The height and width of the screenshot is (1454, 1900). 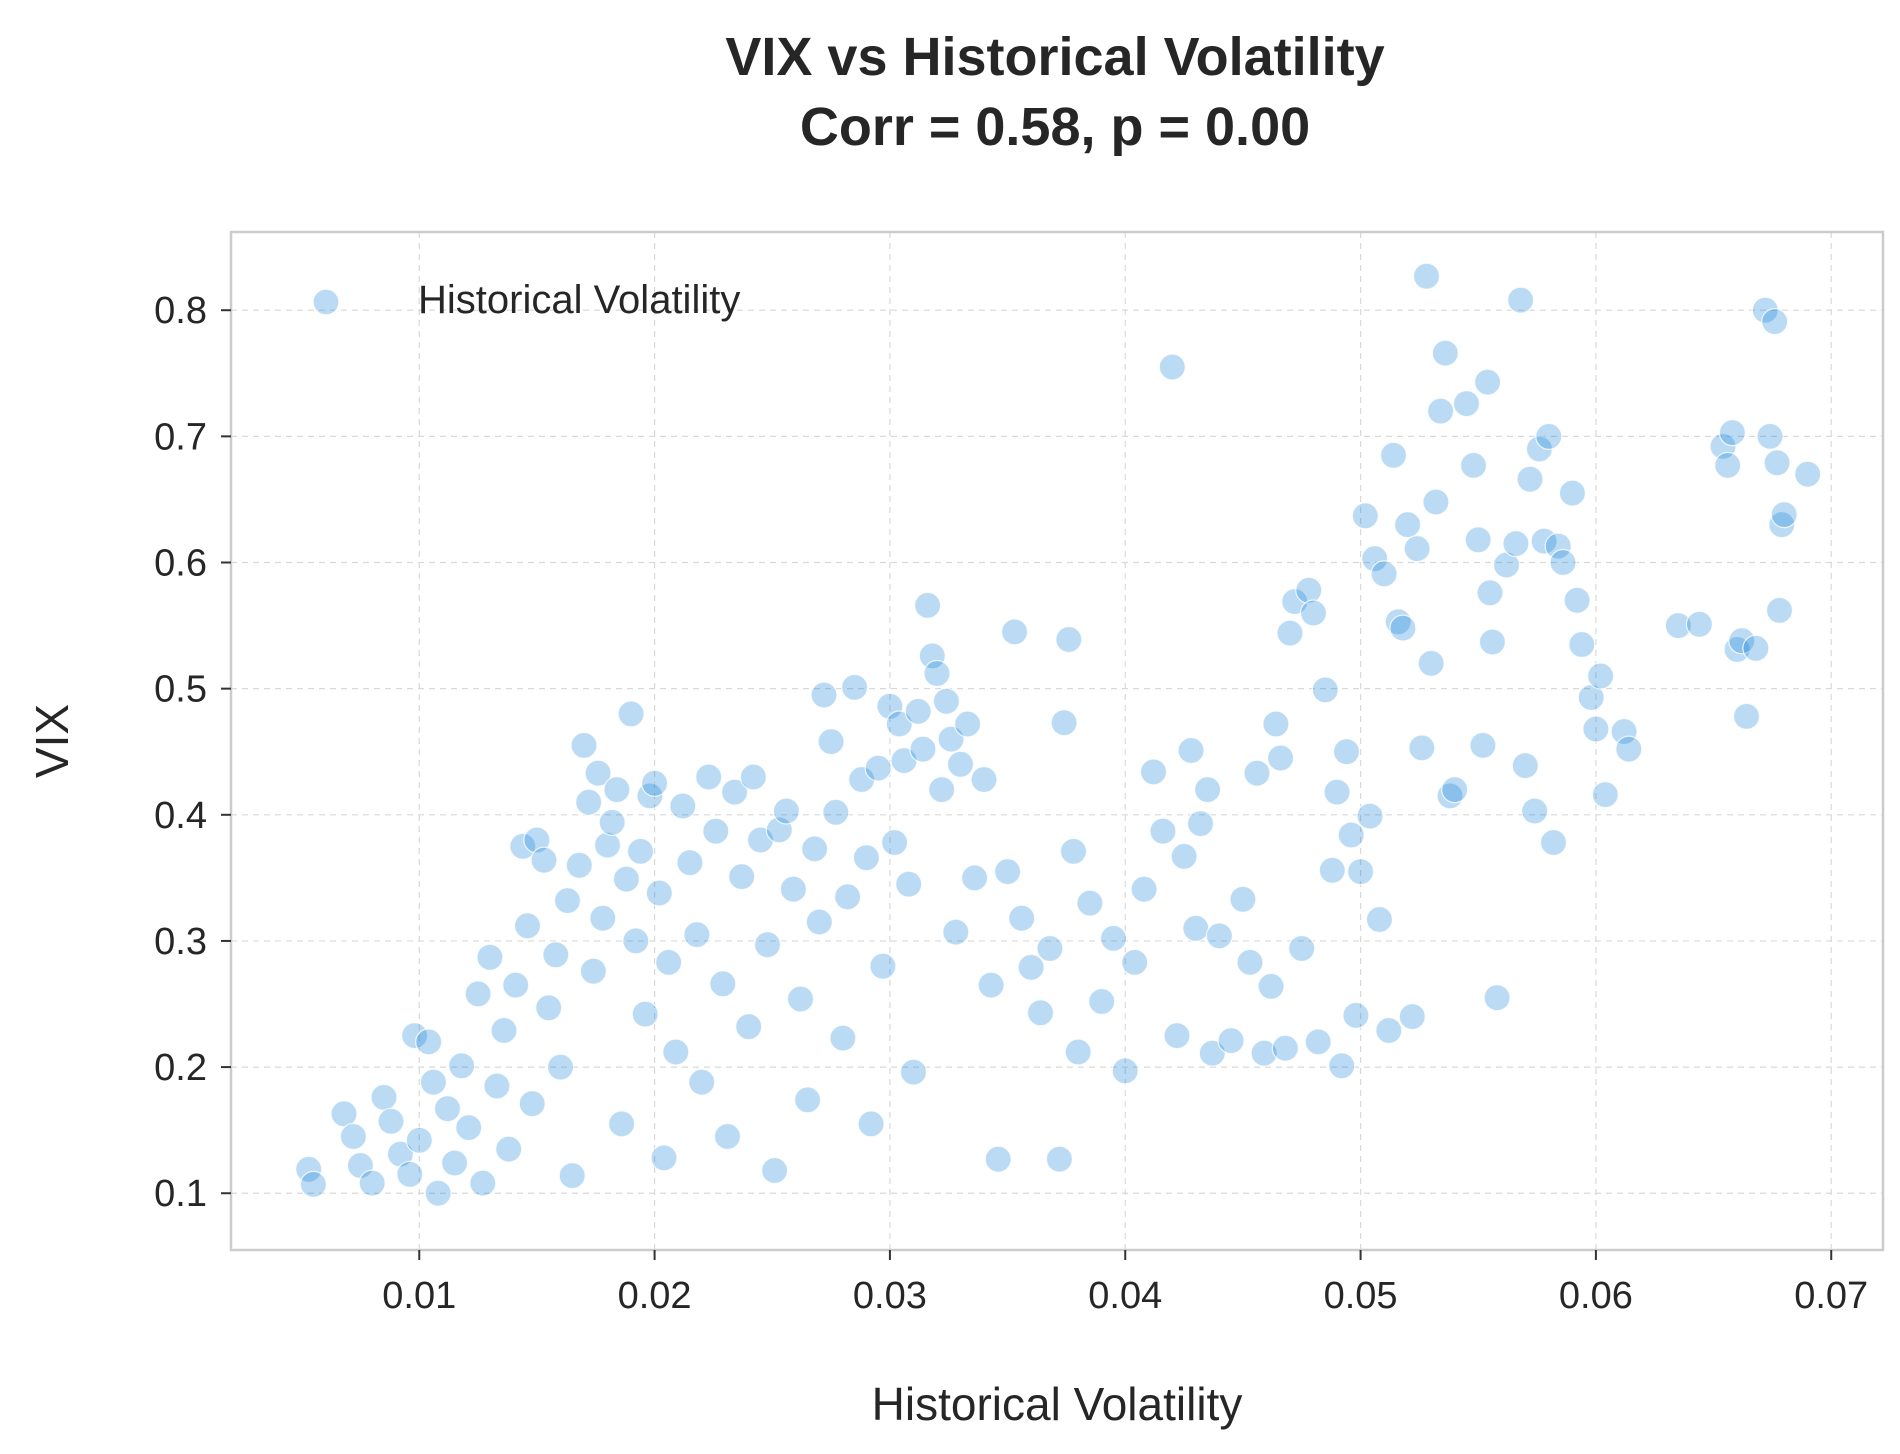 What do you see at coordinates (1054, 57) in the screenshot?
I see `chart-title: VIX vs Historical Volatility` at bounding box center [1054, 57].